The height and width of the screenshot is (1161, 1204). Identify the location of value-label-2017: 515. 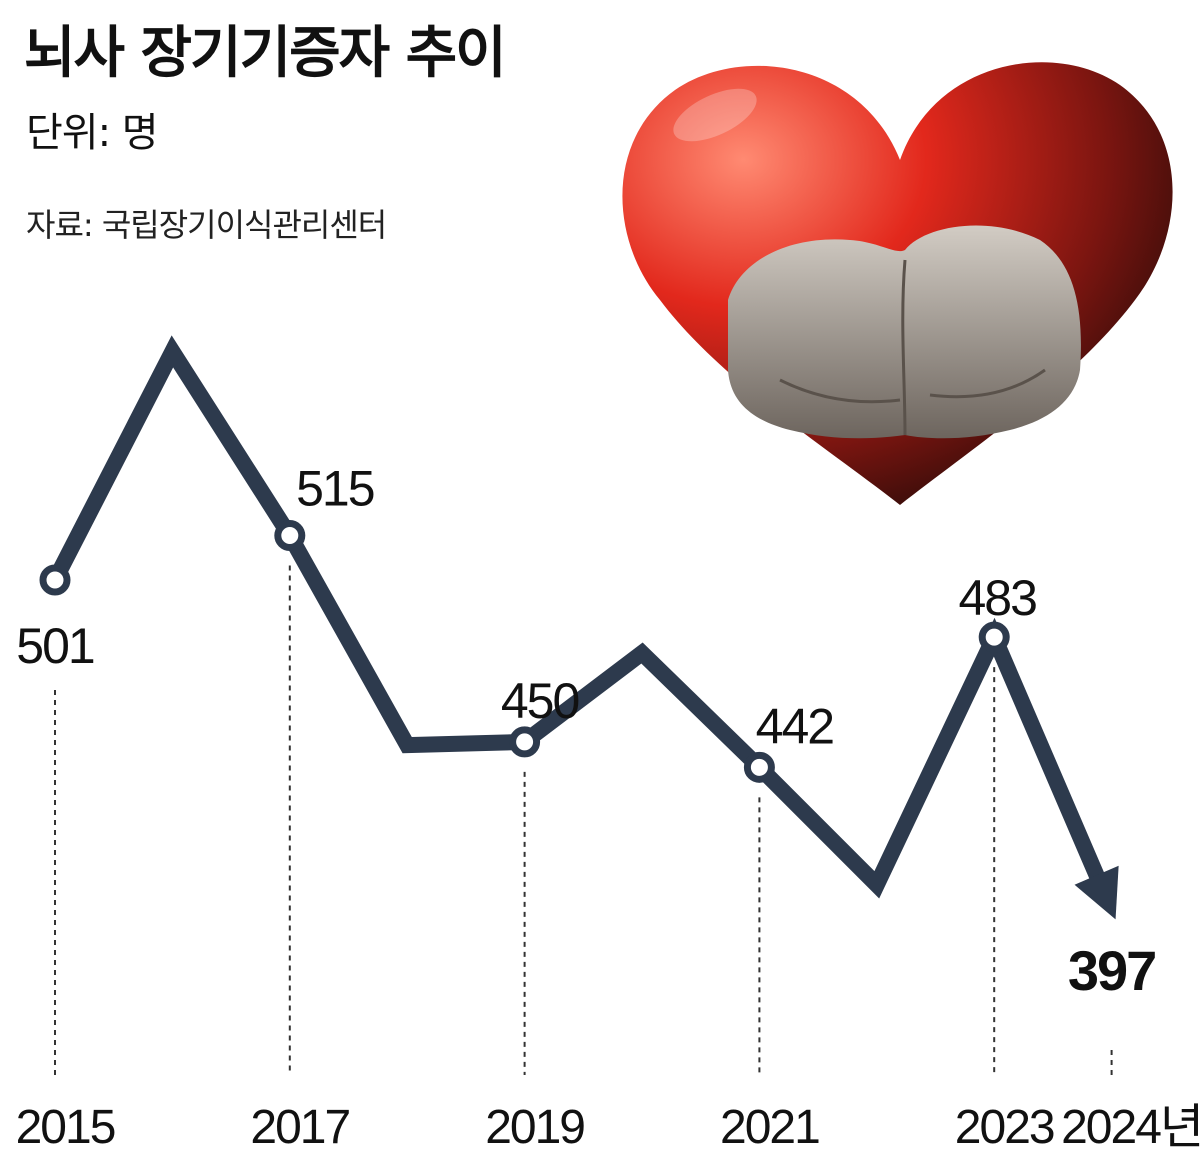
(335, 489).